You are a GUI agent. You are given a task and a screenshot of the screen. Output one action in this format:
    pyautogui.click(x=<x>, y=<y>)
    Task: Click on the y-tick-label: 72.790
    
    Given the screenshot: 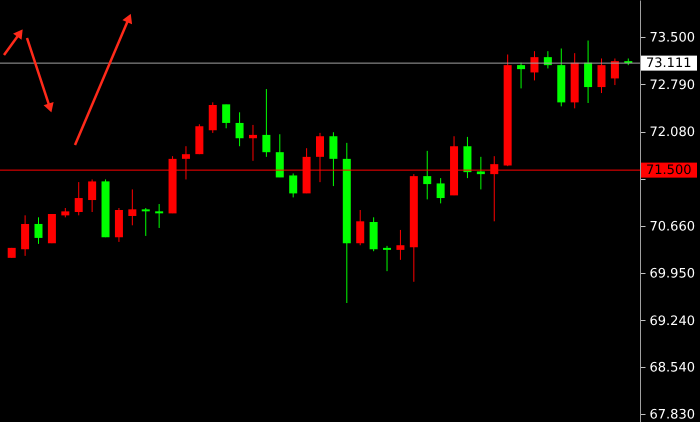 What is the action you would take?
    pyautogui.click(x=672, y=85)
    